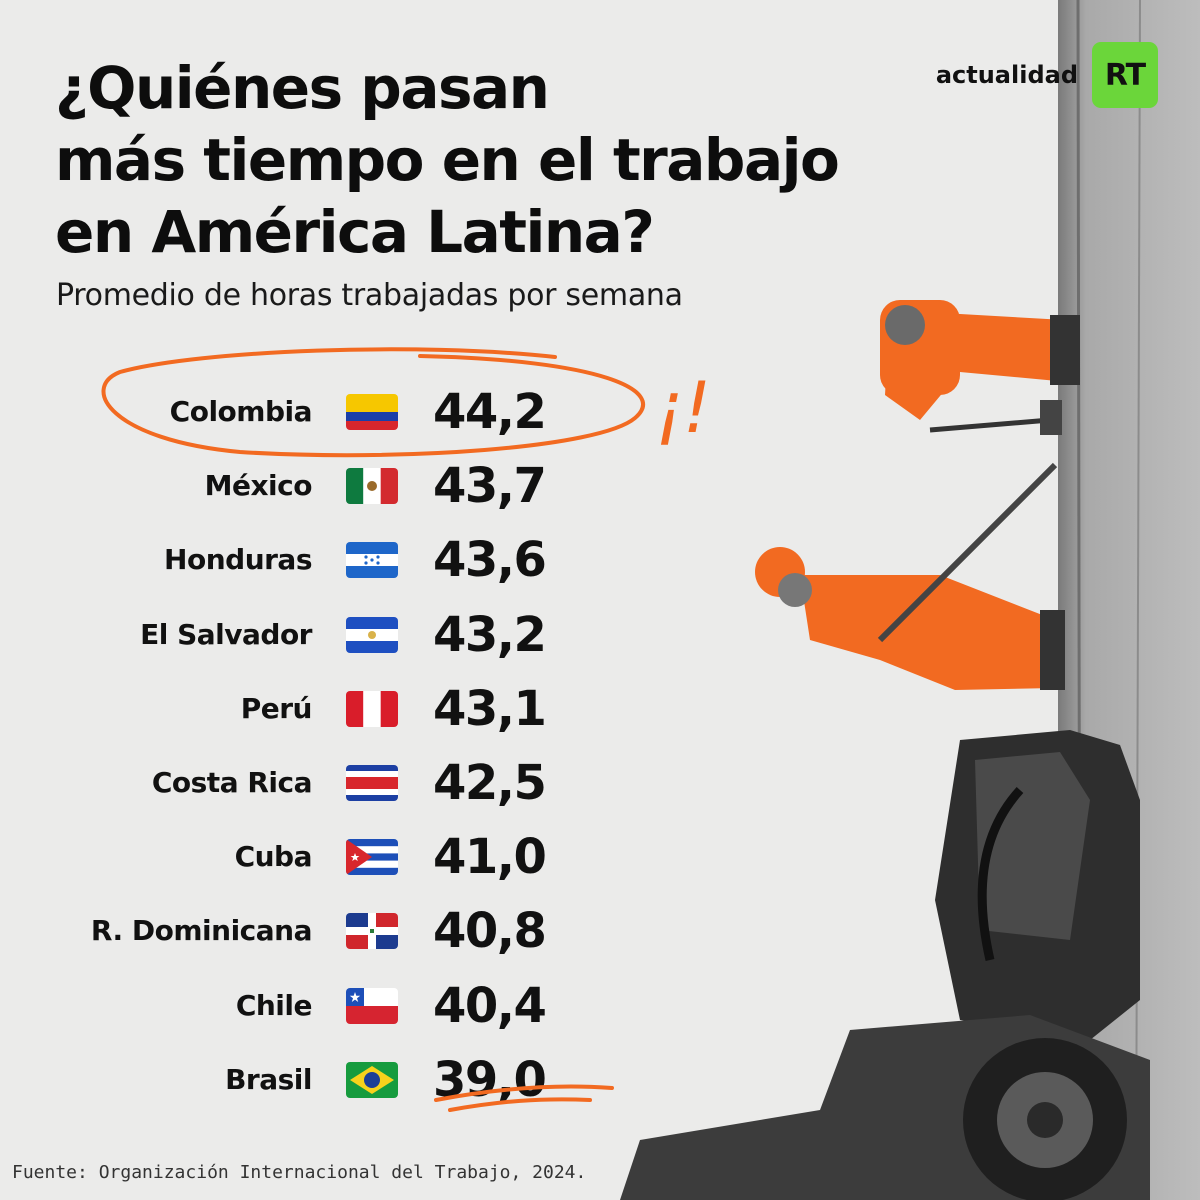 The width and height of the screenshot is (1200, 1200). I want to click on honduras-flag-icon, so click(372, 560).